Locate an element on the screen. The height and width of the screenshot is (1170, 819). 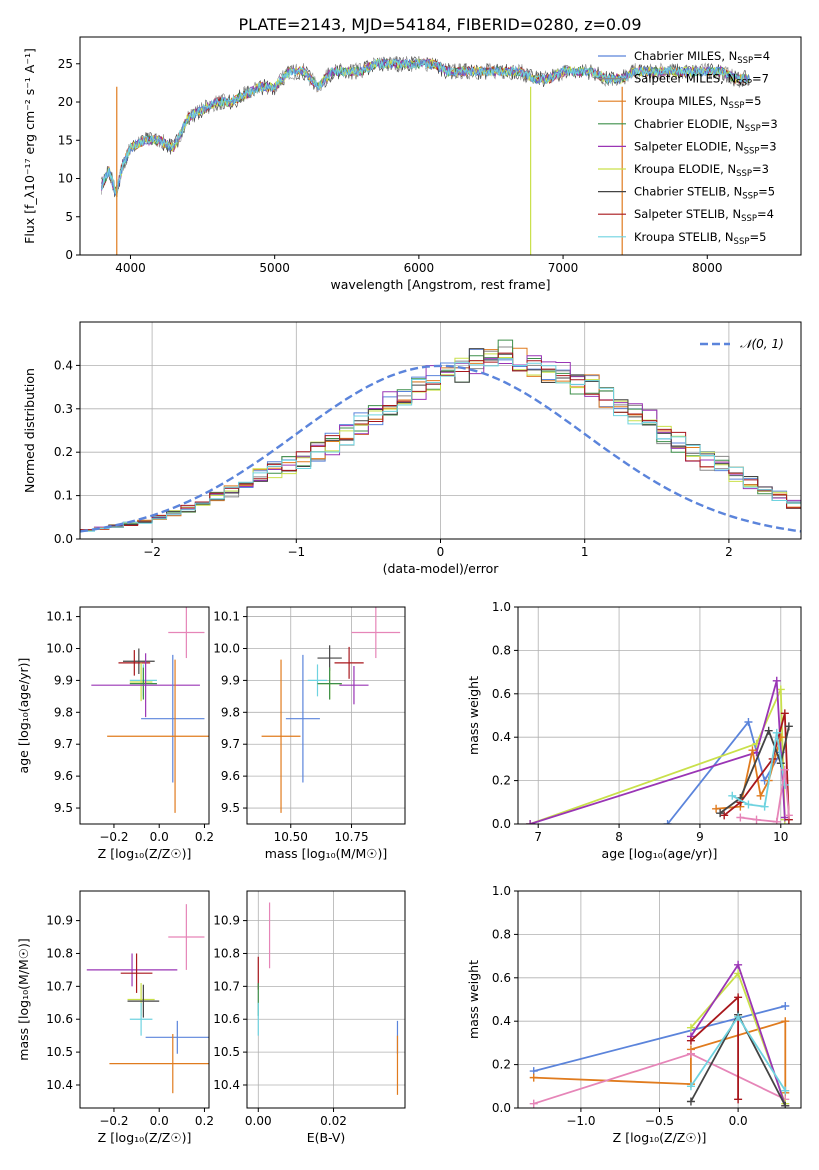
x-tick-label: 8000 is located at coordinates (707, 268).